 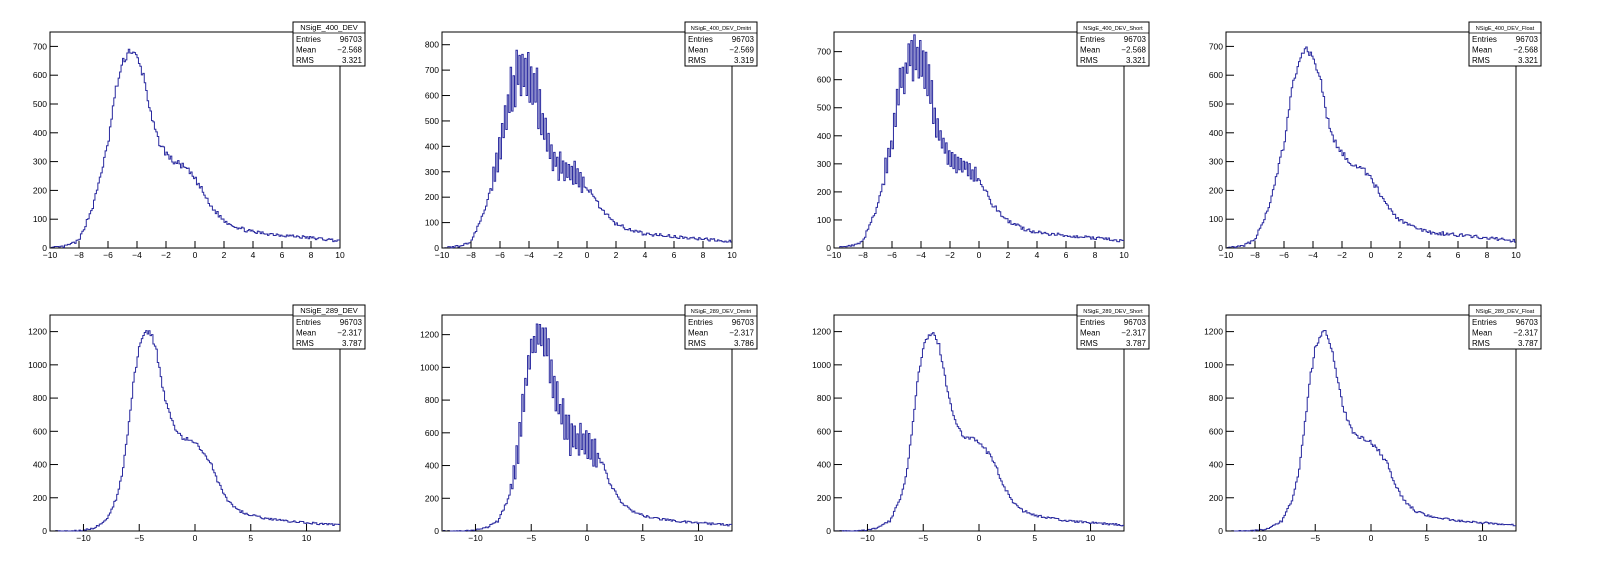 I want to click on stats-title: NSigE_400_DEV_Float, so click(x=1505, y=29).